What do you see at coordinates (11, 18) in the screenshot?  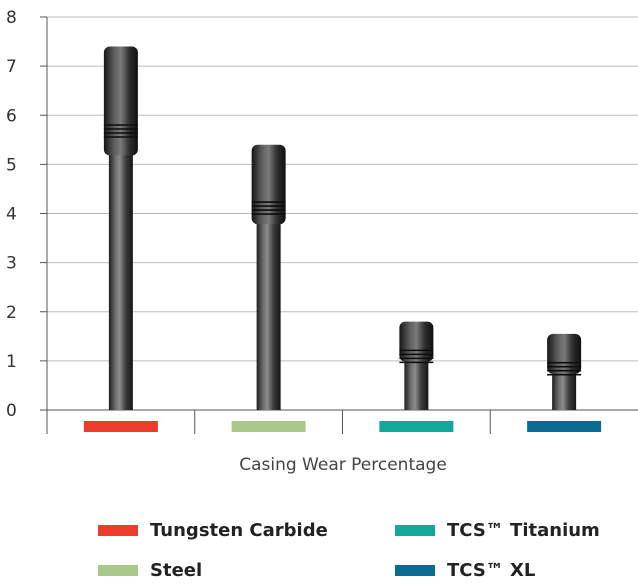 I see `y-tick-label: 8` at bounding box center [11, 18].